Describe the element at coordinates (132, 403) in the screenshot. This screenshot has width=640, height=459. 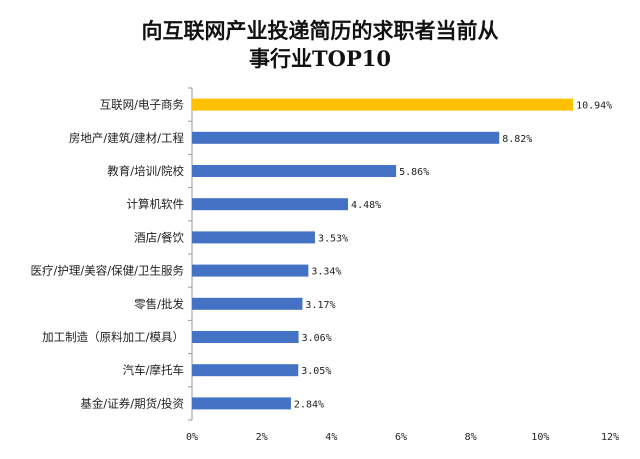
I see `category-label: 基金/证券/期货/投资` at that location.